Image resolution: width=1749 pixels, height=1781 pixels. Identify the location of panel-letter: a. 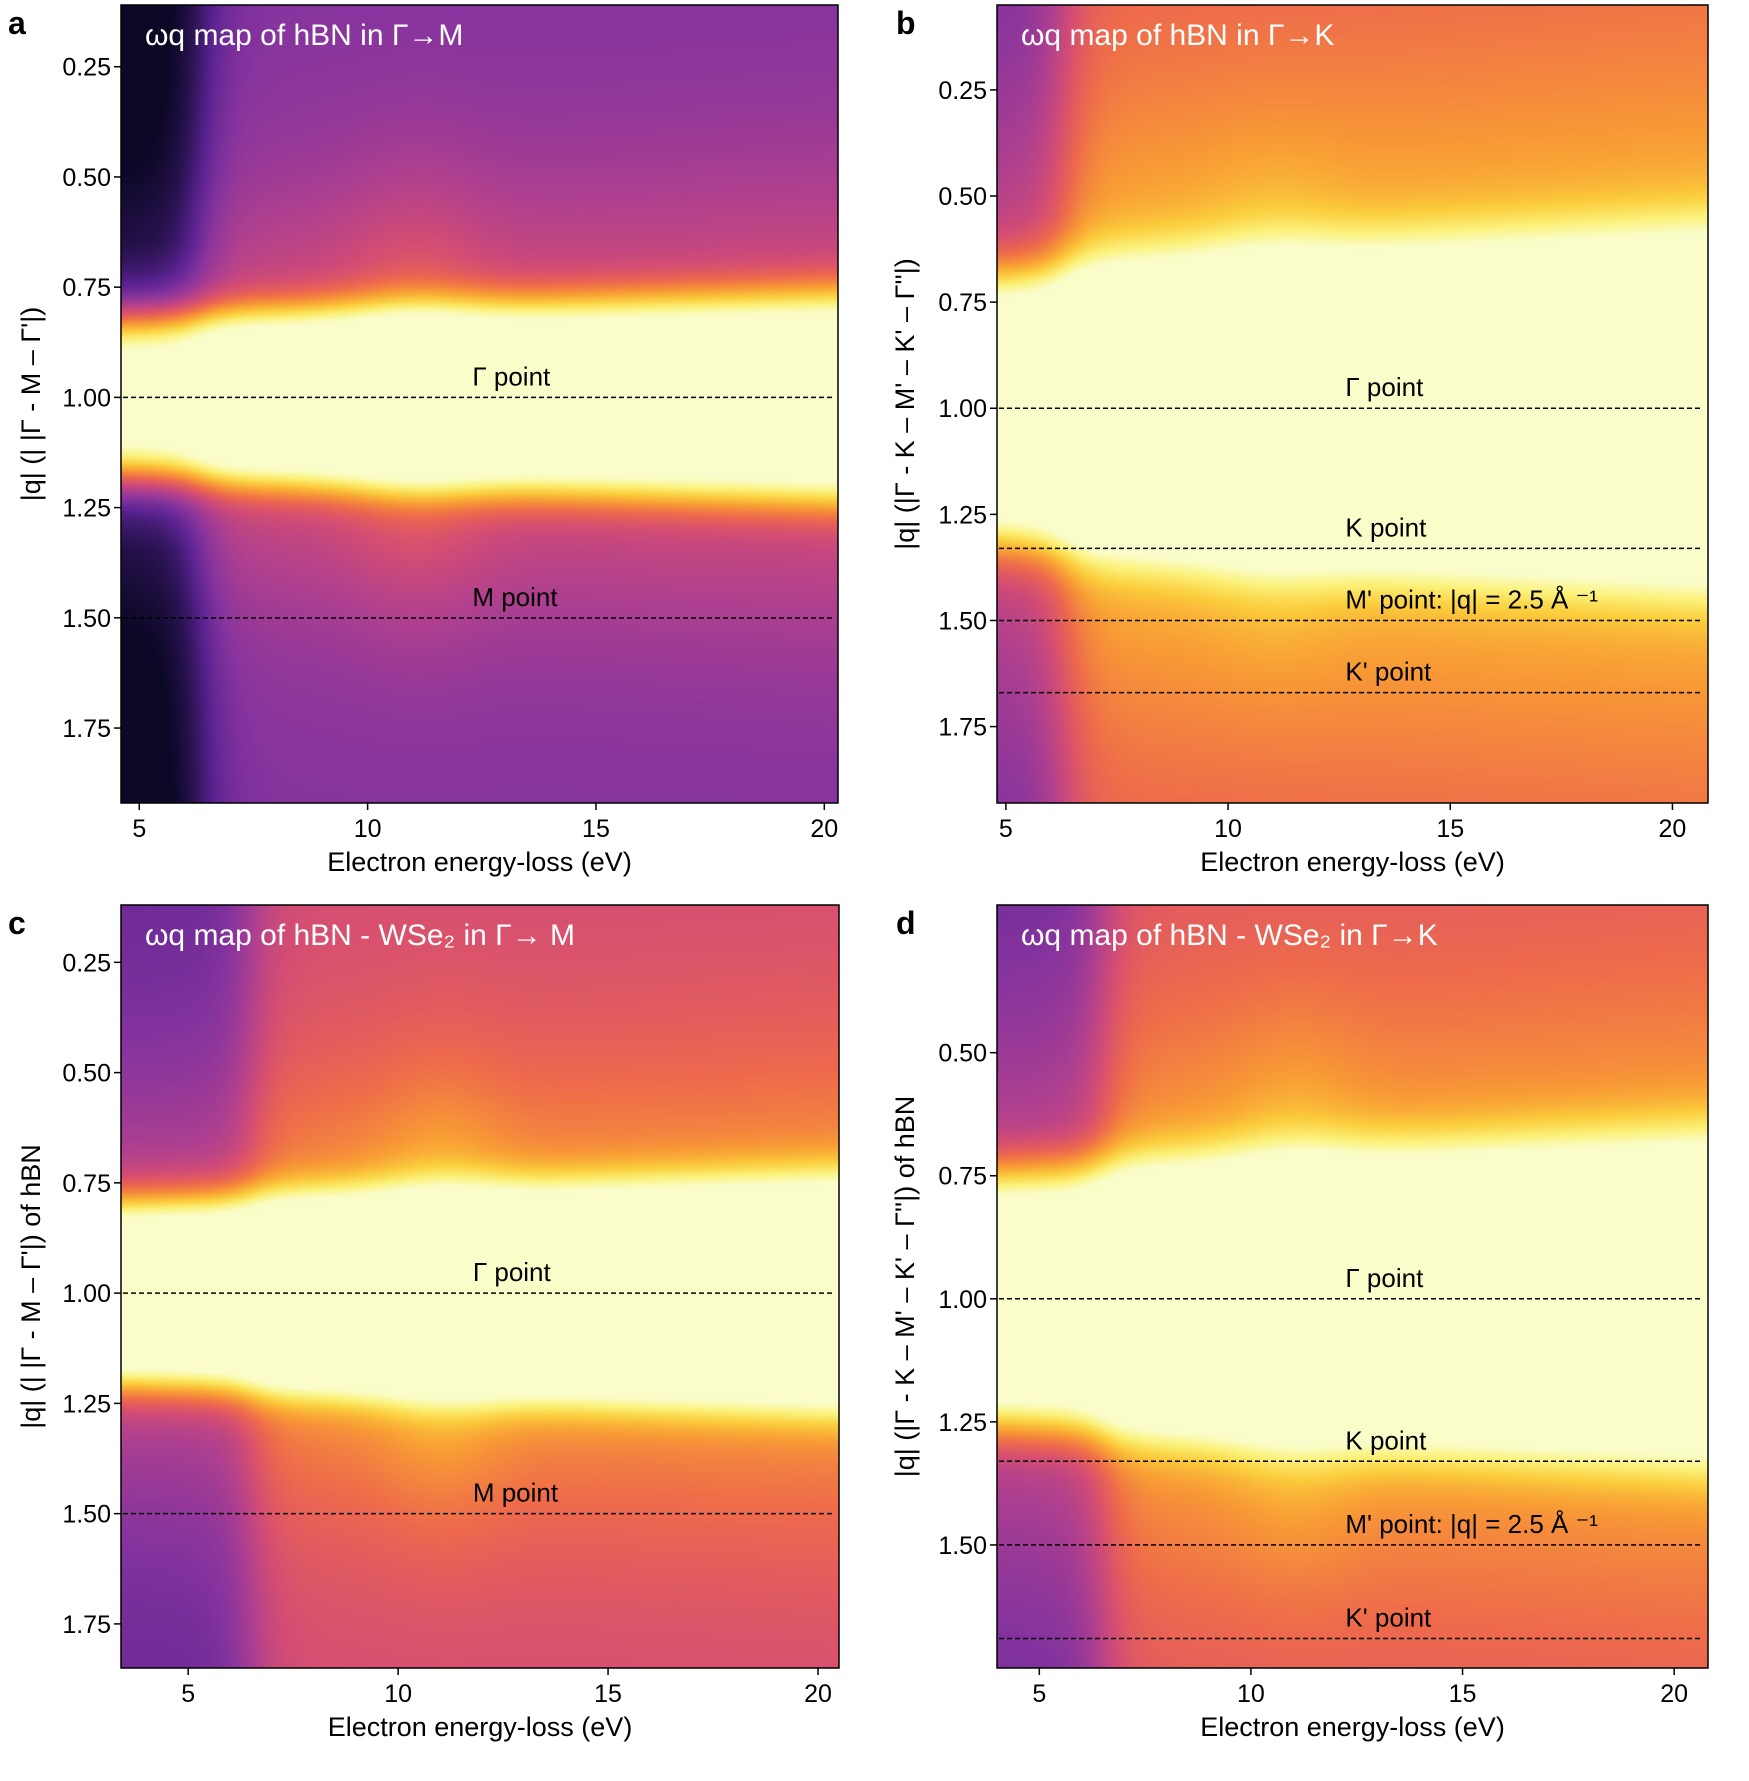
(17, 23).